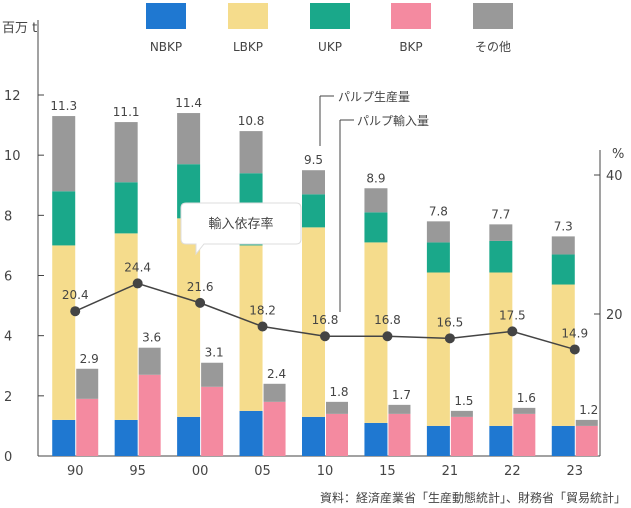 The image size is (631, 508). I want to click on y-tick-label-8: 8, so click(8, 216).